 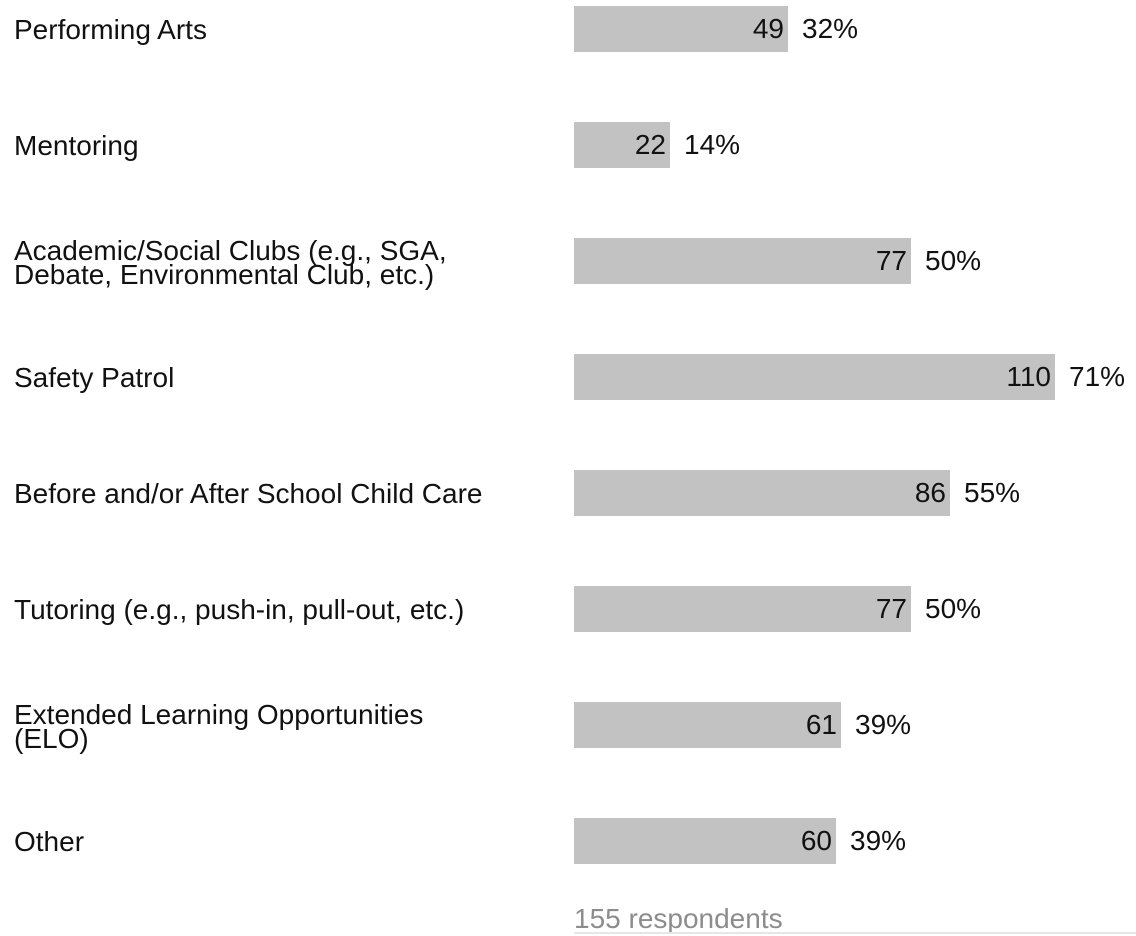 I want to click on bar-percent-label: 14%, so click(x=712, y=144).